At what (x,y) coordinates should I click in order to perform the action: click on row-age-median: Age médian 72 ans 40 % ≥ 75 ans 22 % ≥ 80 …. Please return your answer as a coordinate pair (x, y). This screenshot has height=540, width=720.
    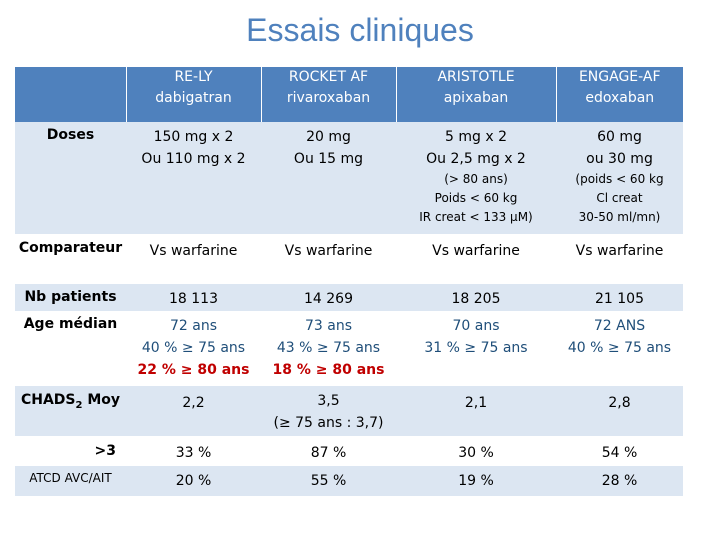
    Looking at the image, I should click on (349, 348).